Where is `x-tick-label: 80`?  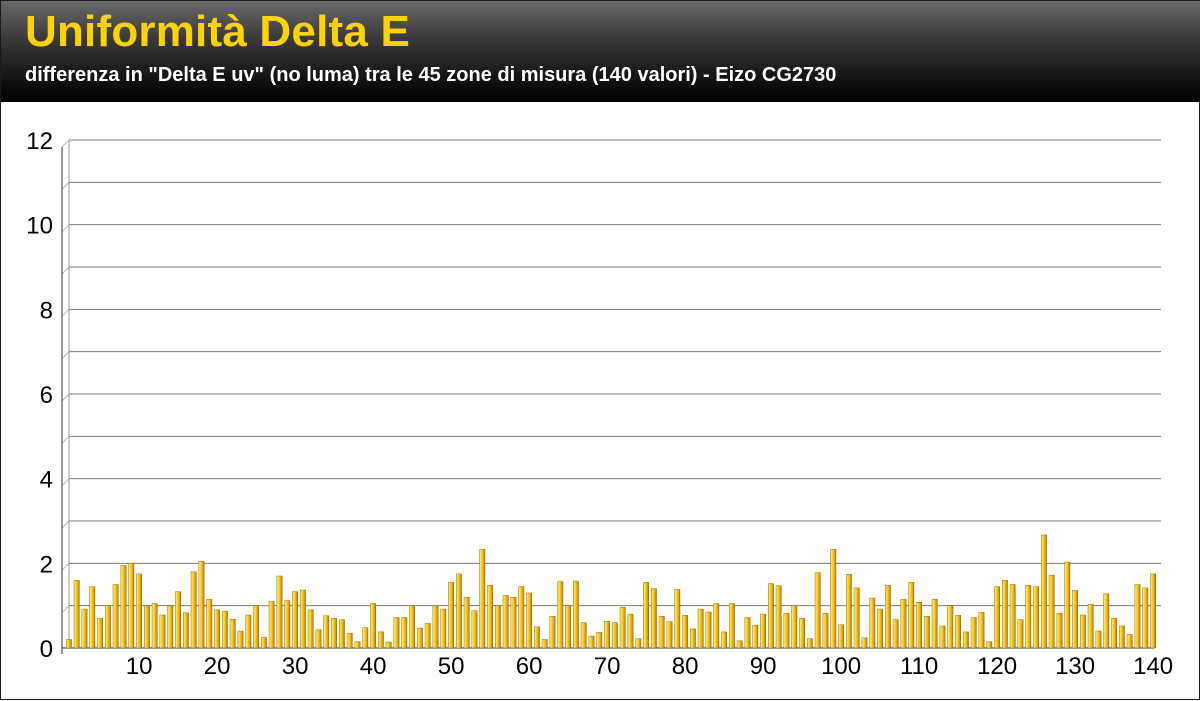
x-tick-label: 80 is located at coordinates (685, 666).